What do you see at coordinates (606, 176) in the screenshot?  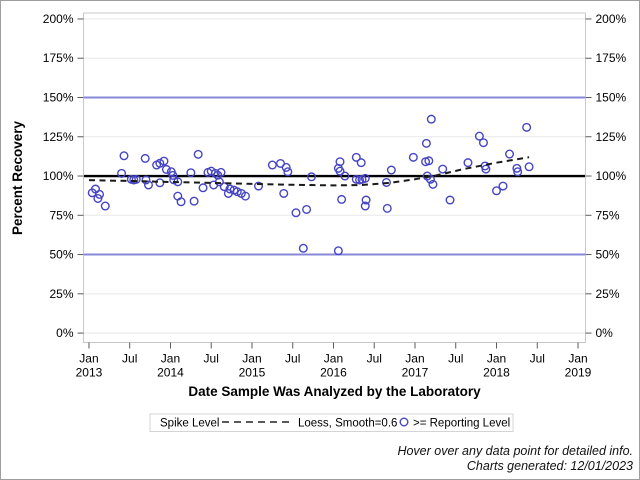 I see `y-axis-ticks-right: 0% 25% 50% 75% 100% 125% 150% 175% 200%` at bounding box center [606, 176].